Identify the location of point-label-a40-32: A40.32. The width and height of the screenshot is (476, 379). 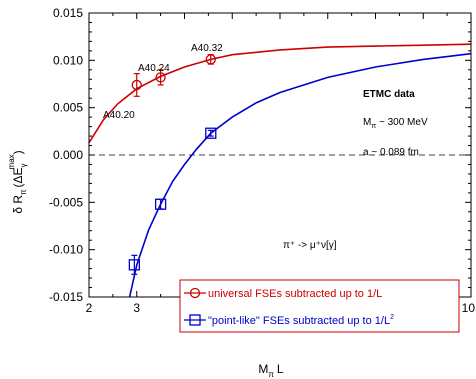
(207, 48).